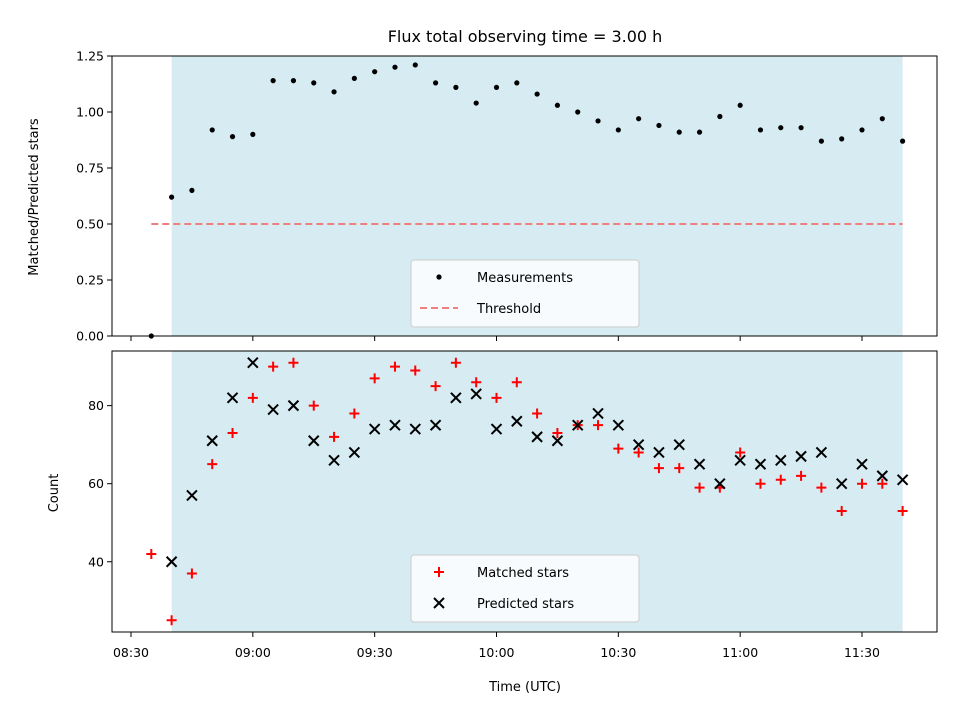 Image resolution: width=960 pixels, height=720 pixels. Describe the element at coordinates (525, 604) in the screenshot. I see `legend-label: Predicted stars` at that location.